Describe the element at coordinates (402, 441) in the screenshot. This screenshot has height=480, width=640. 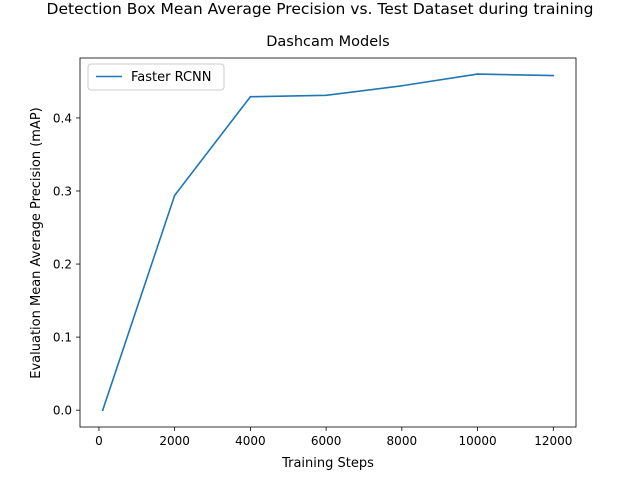
I see `x-tick-label: 8000` at that location.